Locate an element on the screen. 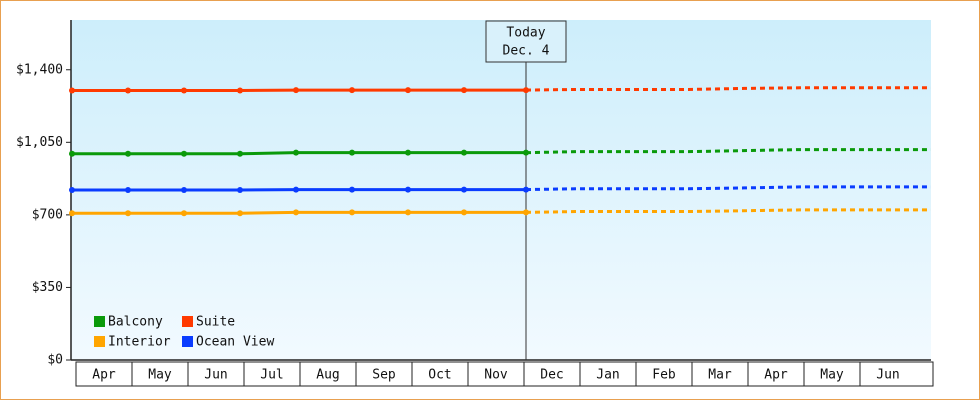  today-annotation: Today Dec. 4 is located at coordinates (526, 41).